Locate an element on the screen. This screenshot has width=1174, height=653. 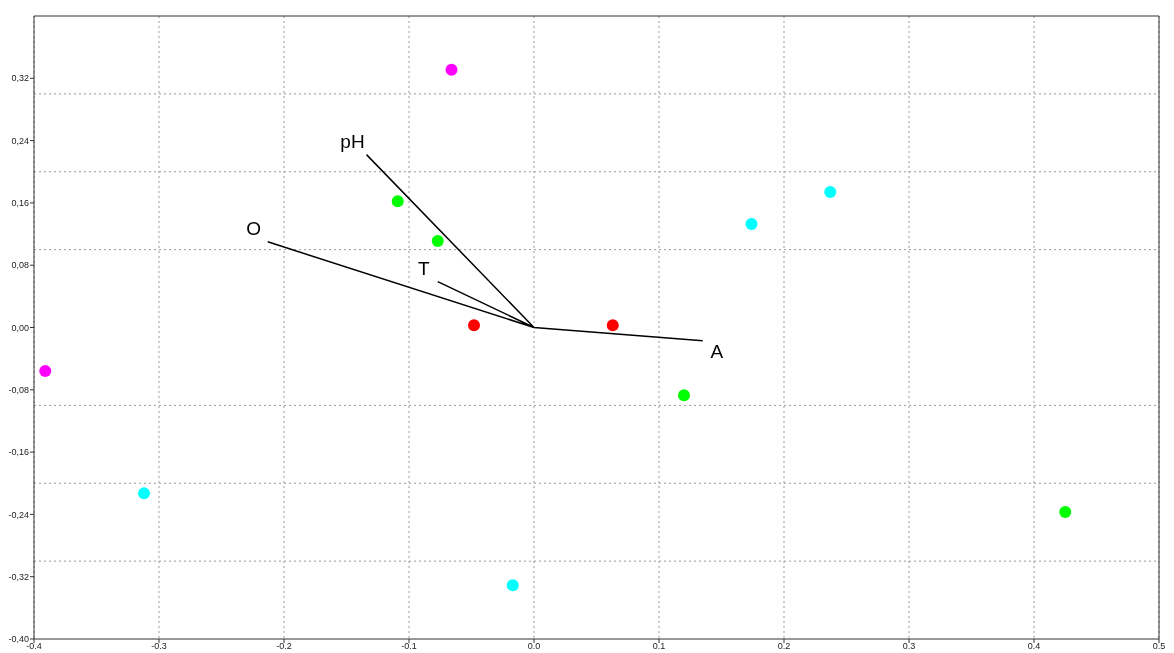
y-tick-label: 0,08 is located at coordinates (20, 265).